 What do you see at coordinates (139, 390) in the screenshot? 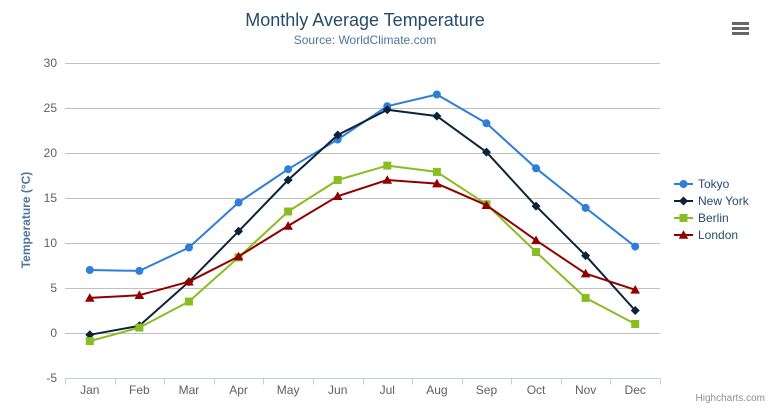
I see `x-axis-label: Feb` at bounding box center [139, 390].